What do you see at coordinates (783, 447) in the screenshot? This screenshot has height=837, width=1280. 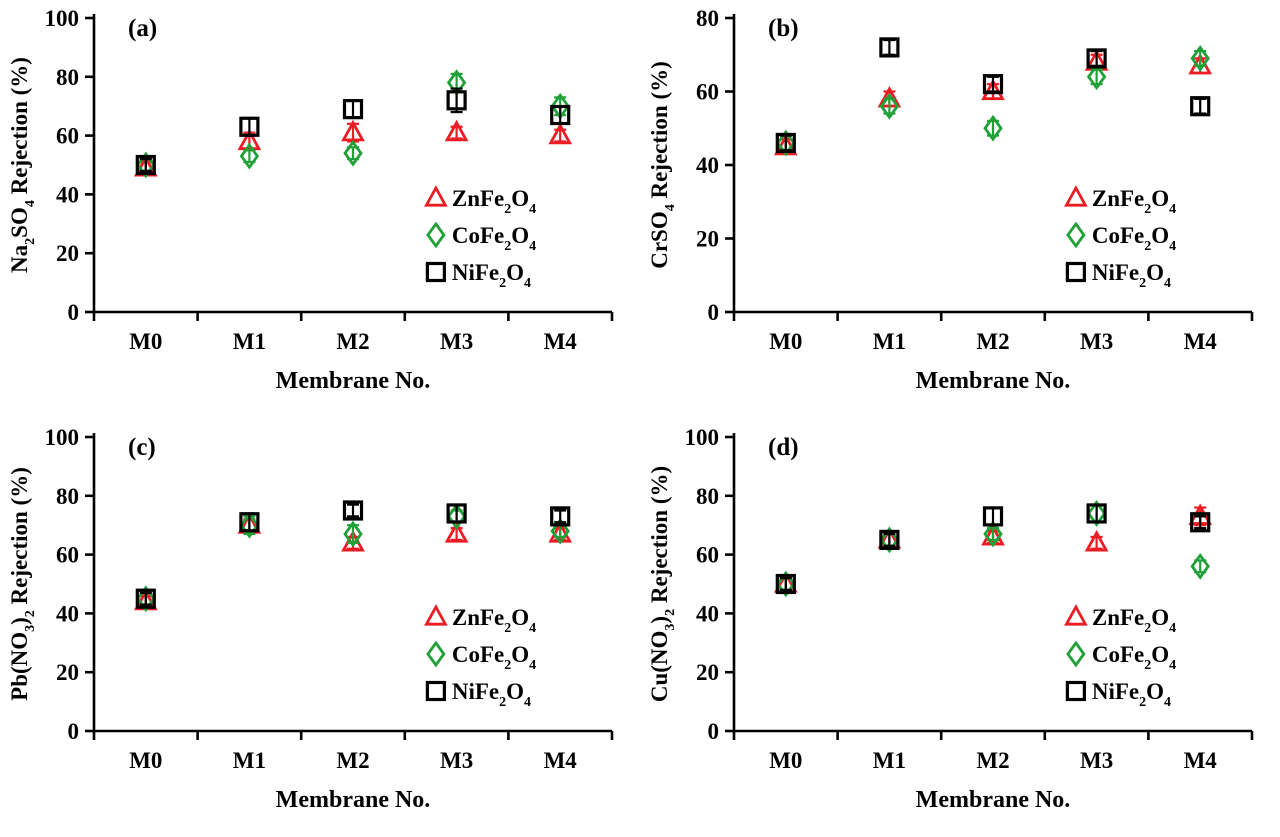 I see `panel-label: (d)` at bounding box center [783, 447].